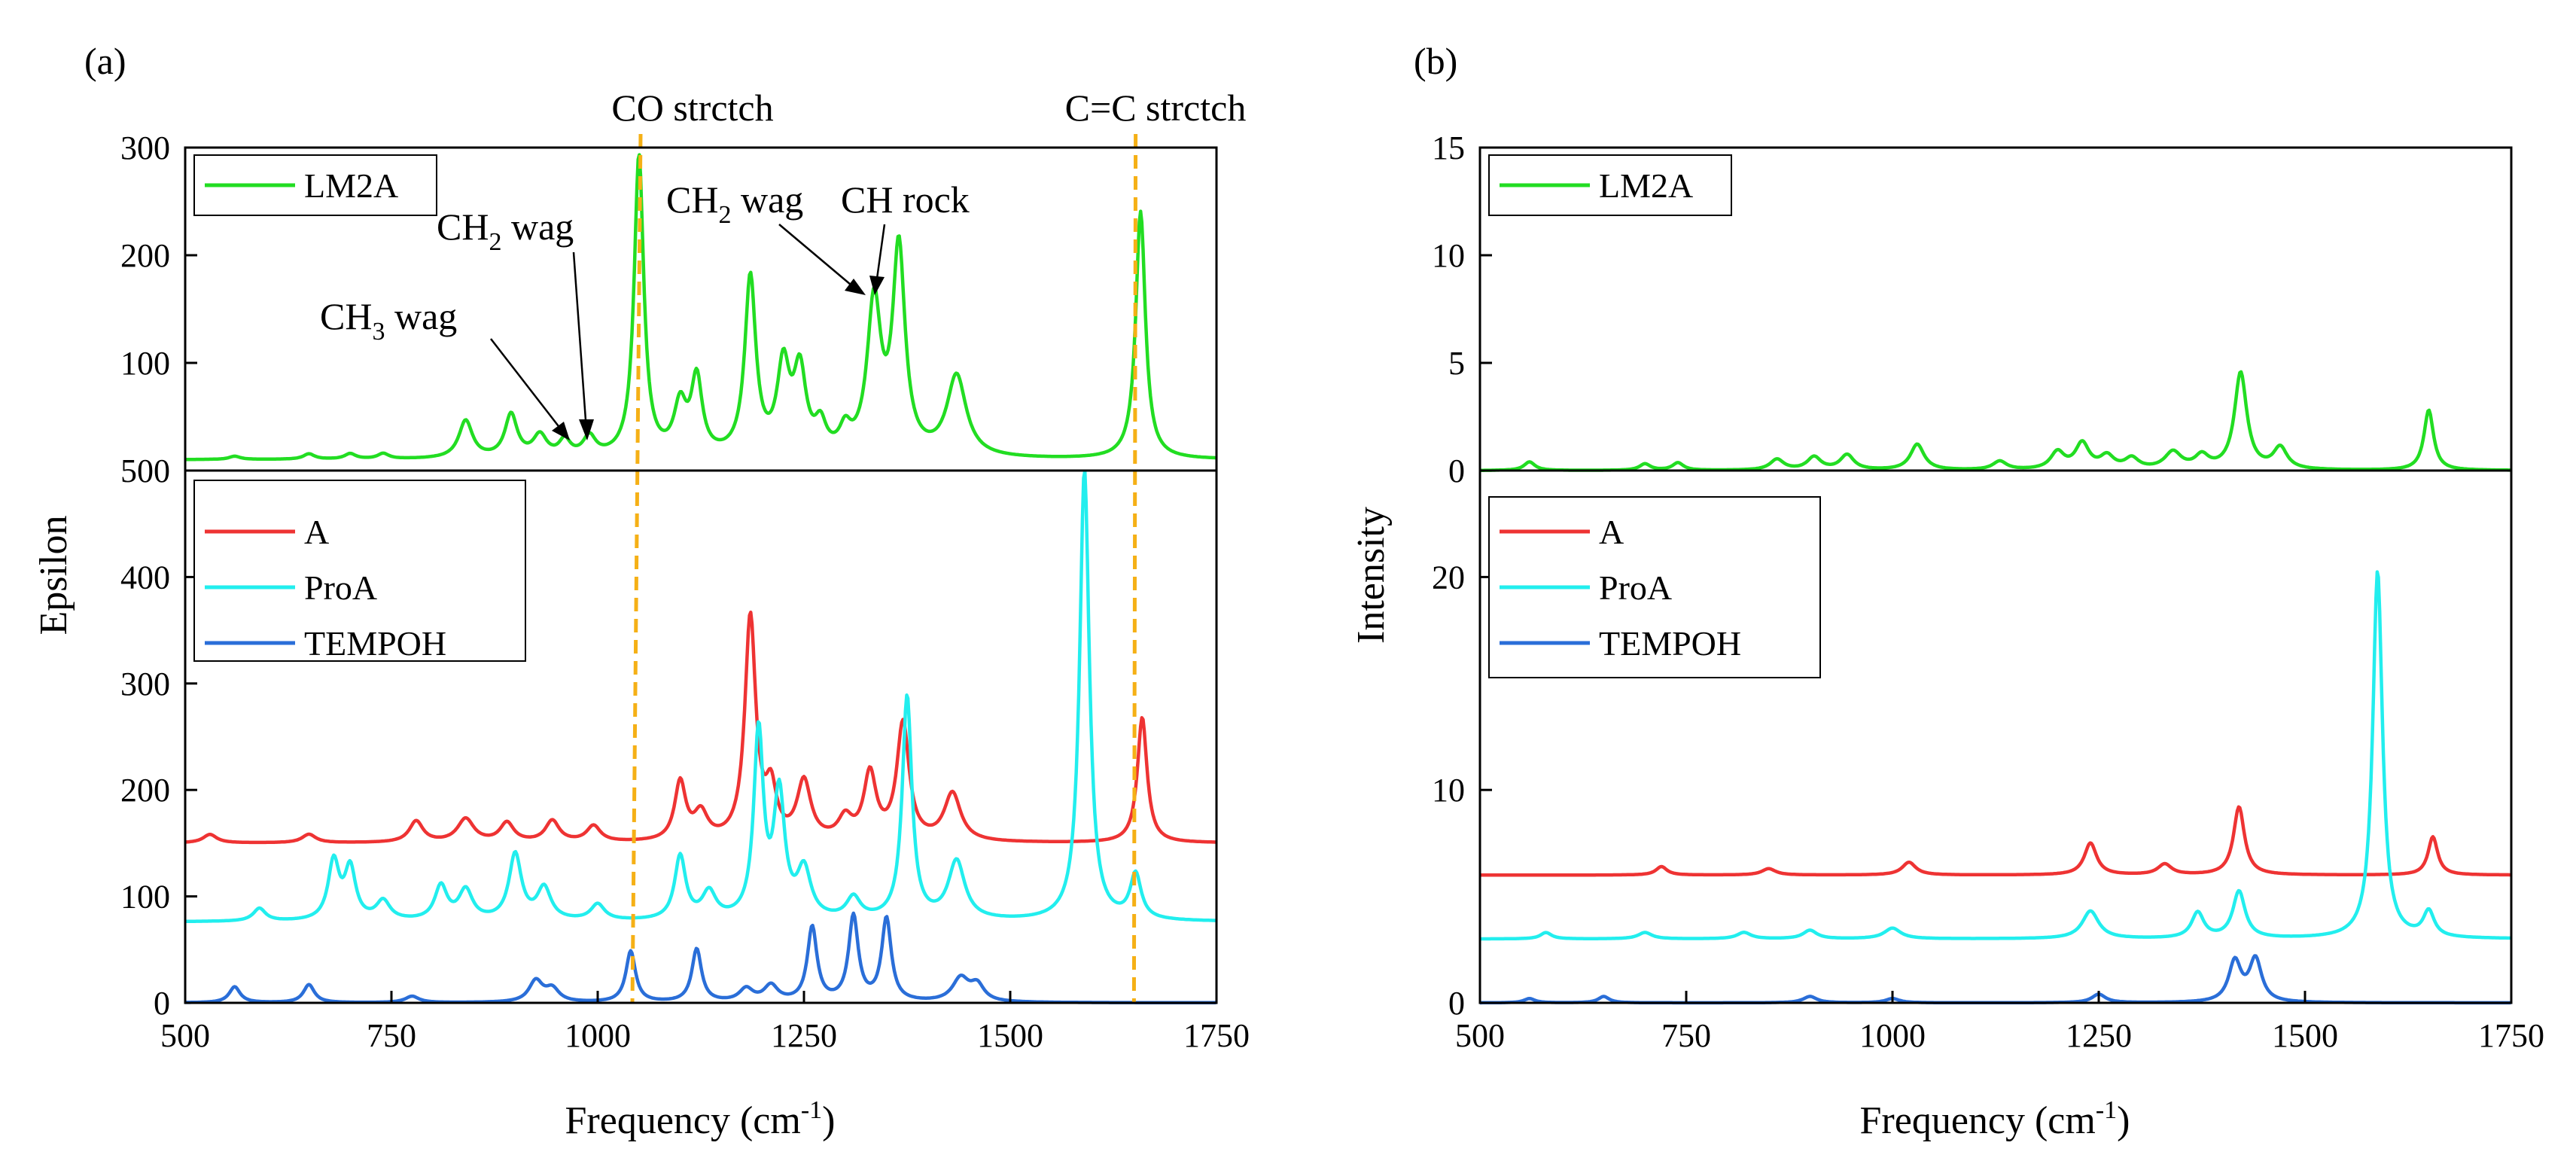 The height and width of the screenshot is (1170, 2576). What do you see at coordinates (1457, 1003) in the screenshot?
I see `b-bot-ytick-label: 0` at bounding box center [1457, 1003].